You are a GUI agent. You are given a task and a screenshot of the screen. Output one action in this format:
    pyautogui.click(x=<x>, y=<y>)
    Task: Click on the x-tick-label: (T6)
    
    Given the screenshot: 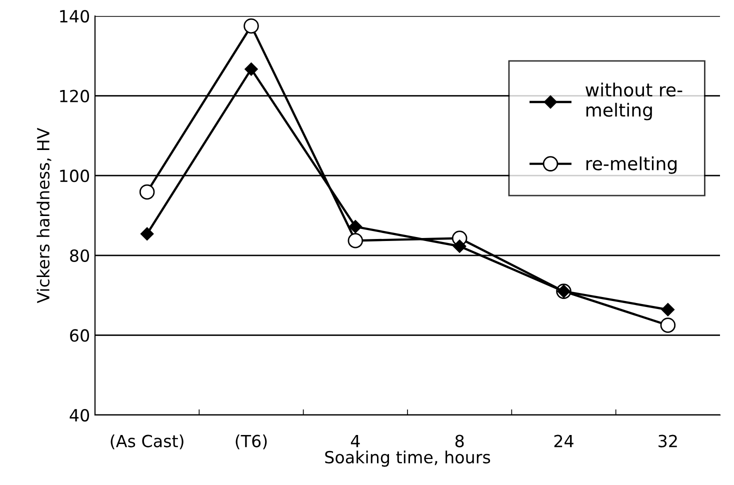 What is the action you would take?
    pyautogui.click(x=251, y=442)
    